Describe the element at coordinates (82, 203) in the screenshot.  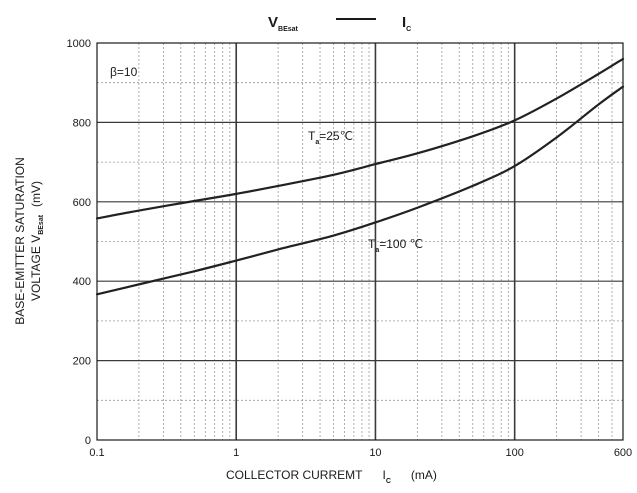
I see `y-tick-label: 600` at that location.